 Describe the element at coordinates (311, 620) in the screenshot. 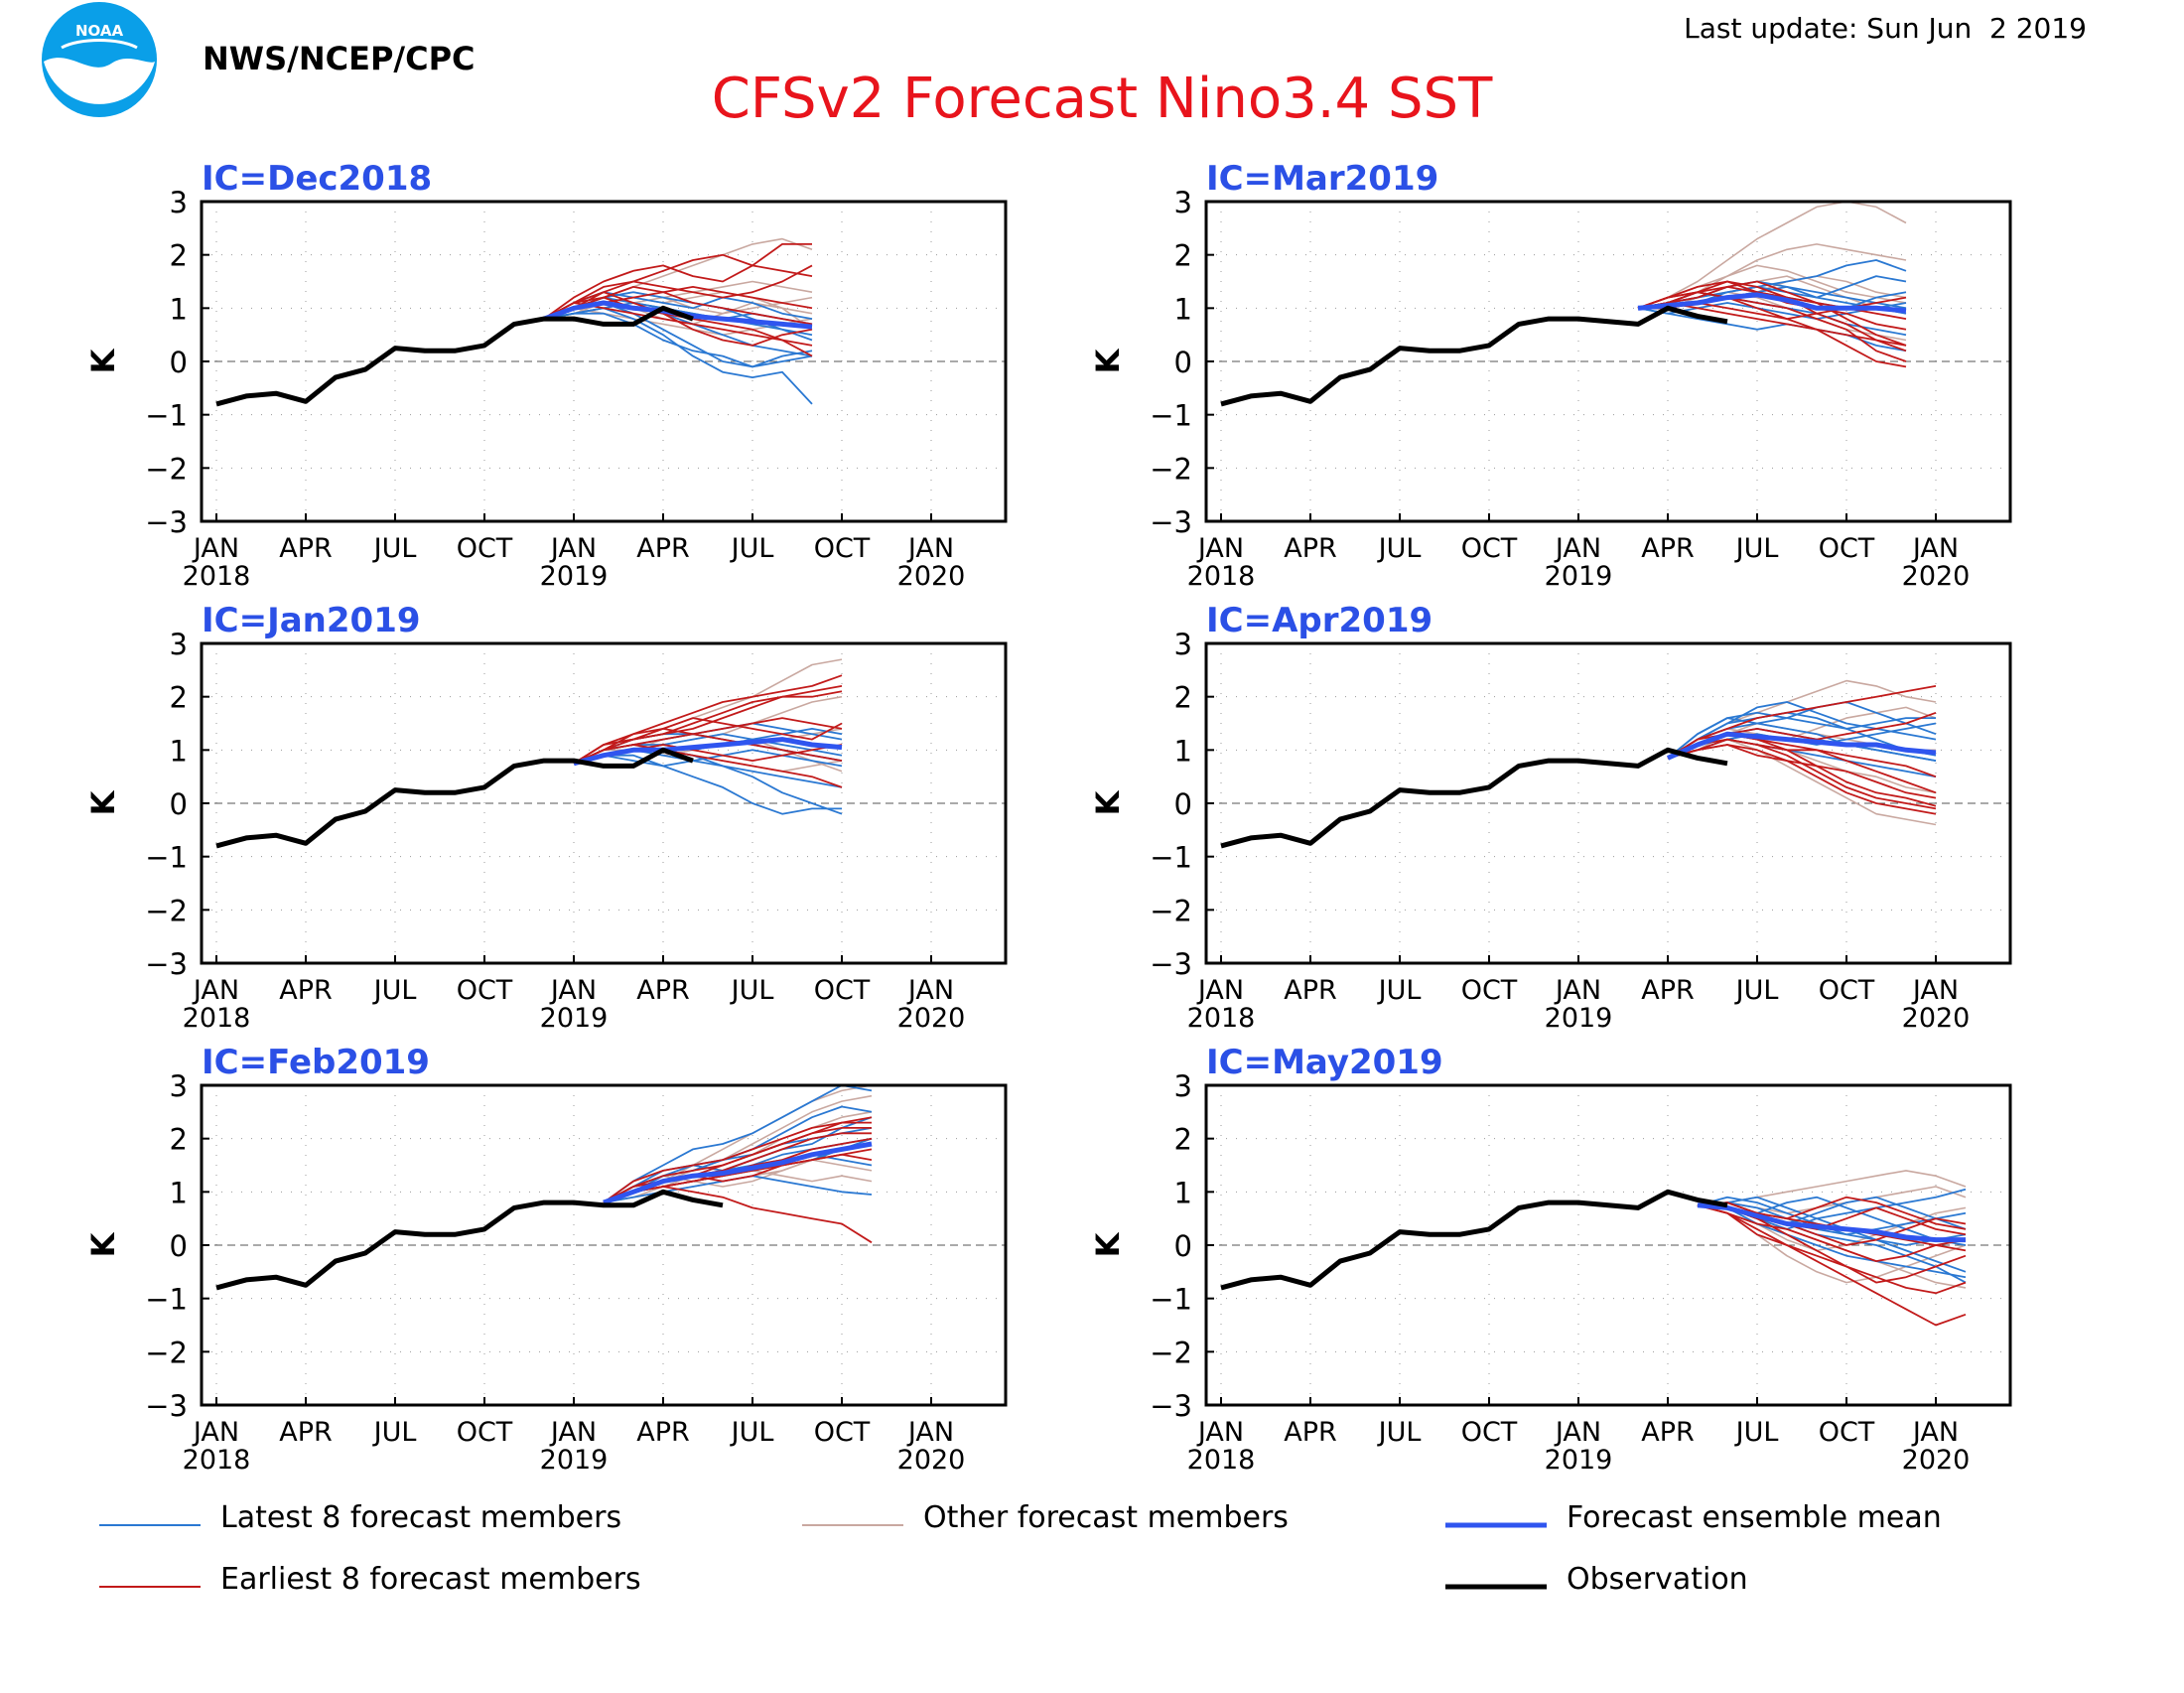

I see `panel-ic-label: IC=Jan2019` at that location.